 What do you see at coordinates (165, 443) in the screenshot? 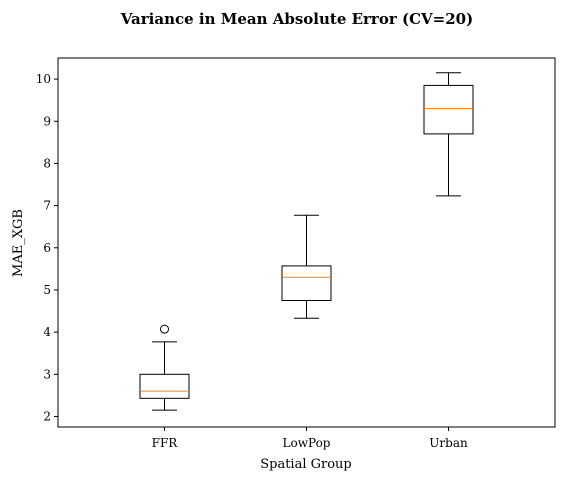
I see `x-tick-label-FFR: FFR` at bounding box center [165, 443].